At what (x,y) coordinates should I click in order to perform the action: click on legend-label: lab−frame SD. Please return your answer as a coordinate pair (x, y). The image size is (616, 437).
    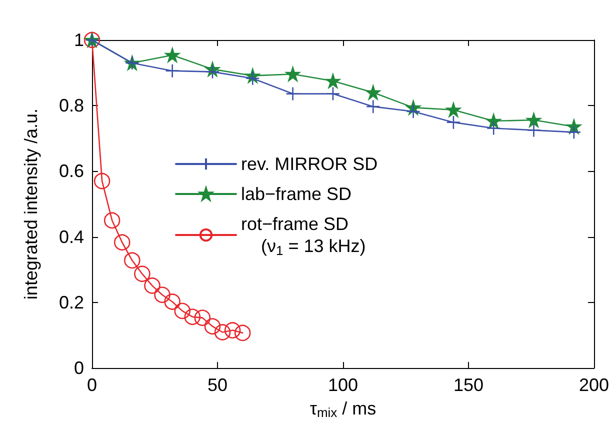
    Looking at the image, I should click on (296, 194).